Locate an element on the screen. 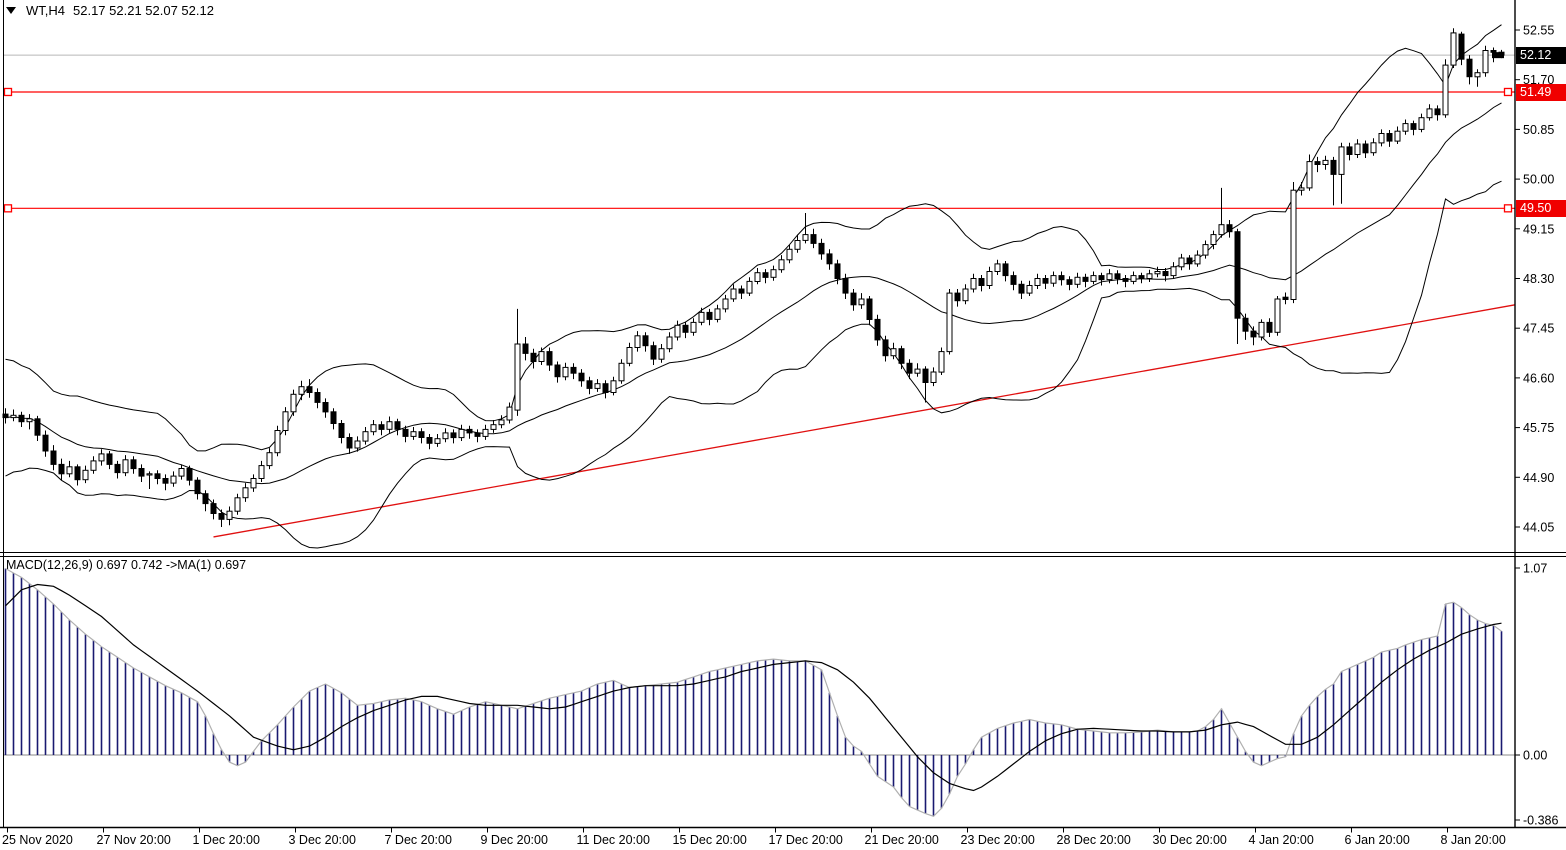 The height and width of the screenshot is (850, 1566). macd-indicator-label: MACD(12,26,9) 0.697 0.742 ->MA(1) 0.697 is located at coordinates (126, 565).